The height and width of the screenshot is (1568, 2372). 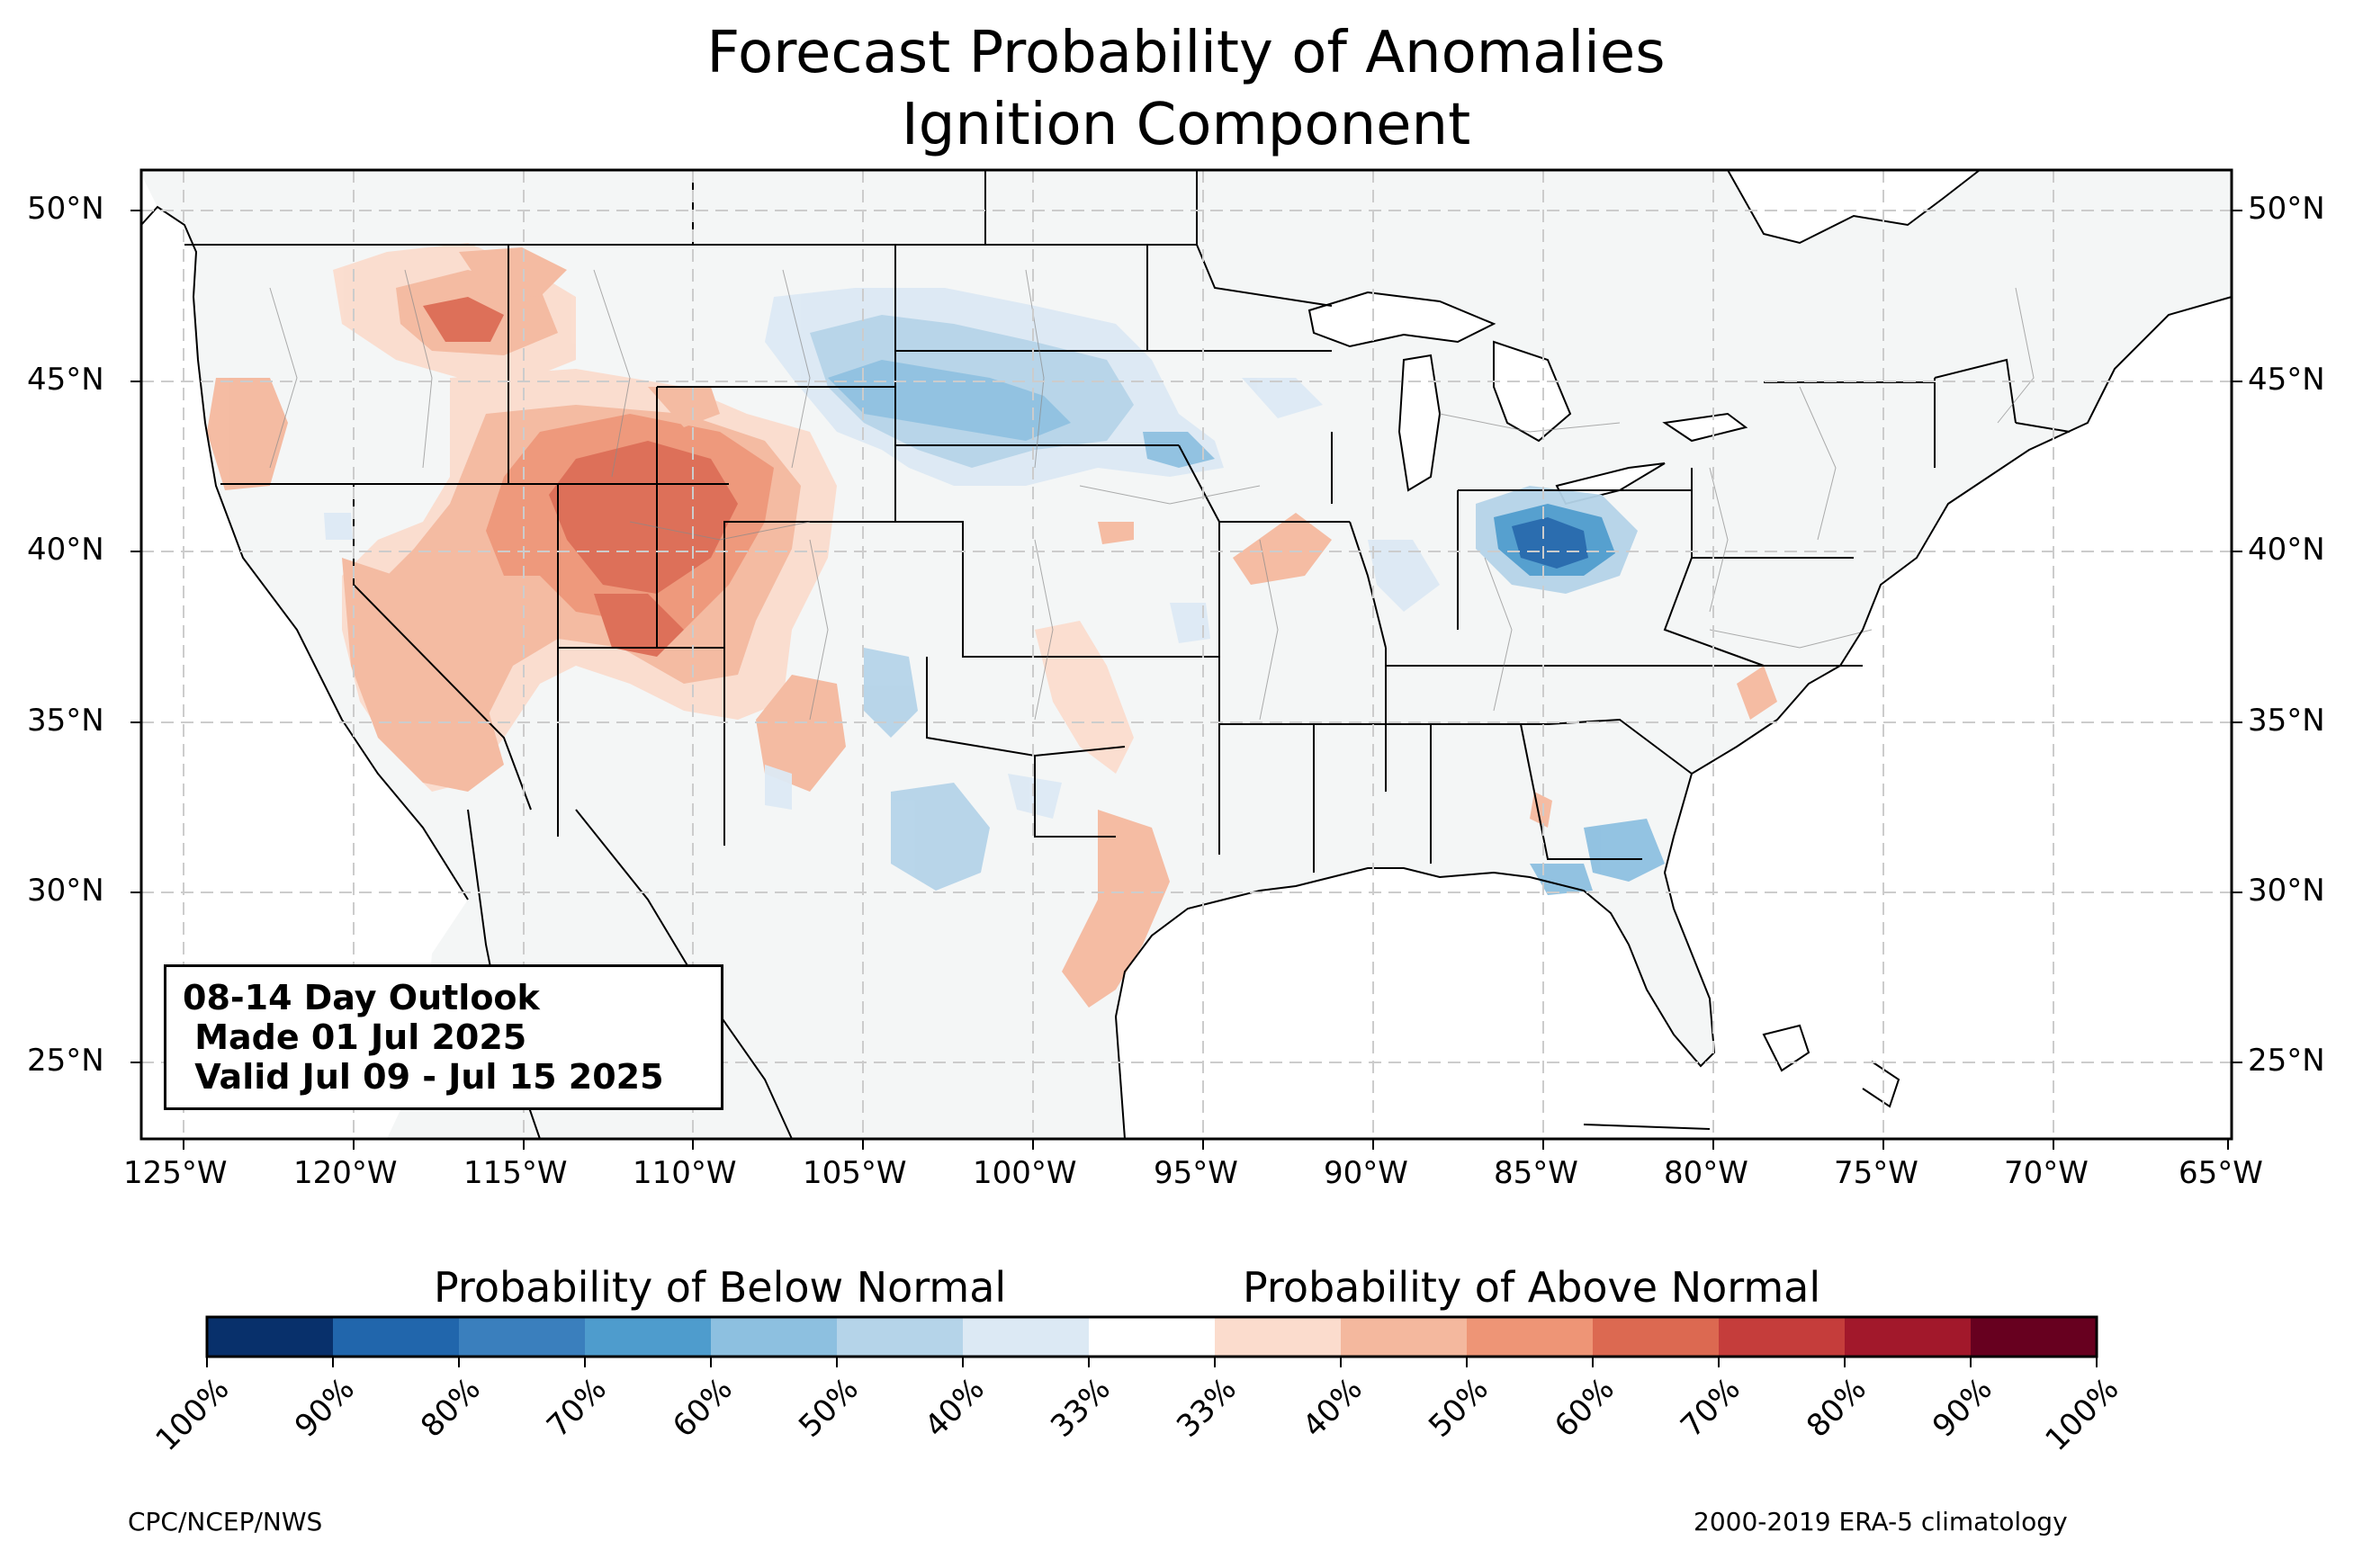 I want to click on colorbar-below-label: Probability of Below Normal, so click(x=720, y=1287).